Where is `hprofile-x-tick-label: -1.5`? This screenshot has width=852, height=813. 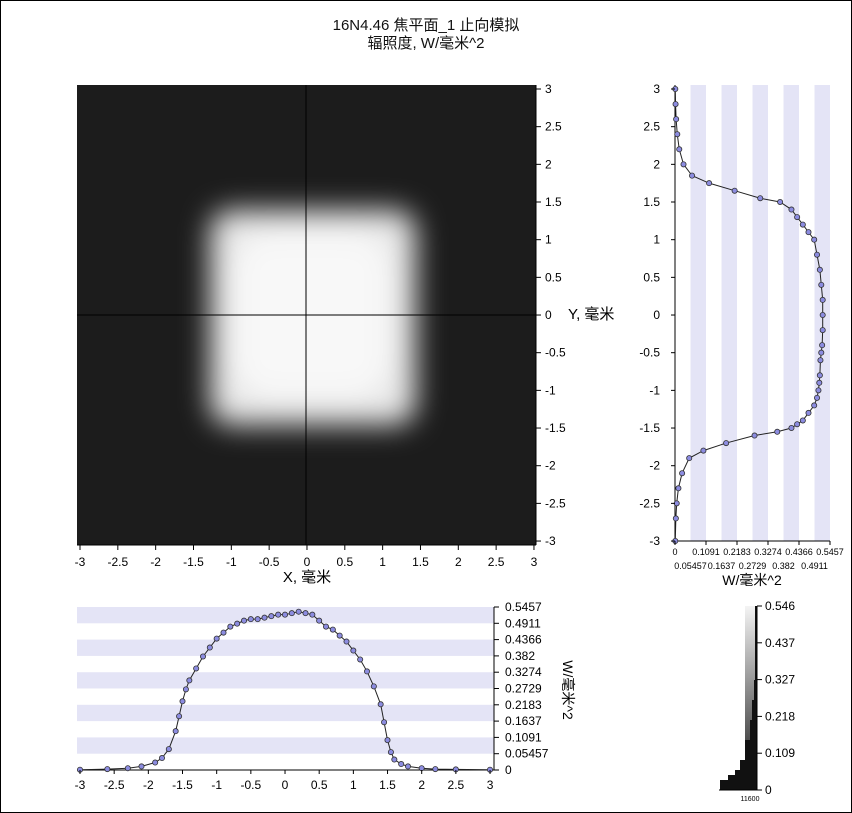
hprofile-x-tick-label: -1.5 is located at coordinates (182, 785).